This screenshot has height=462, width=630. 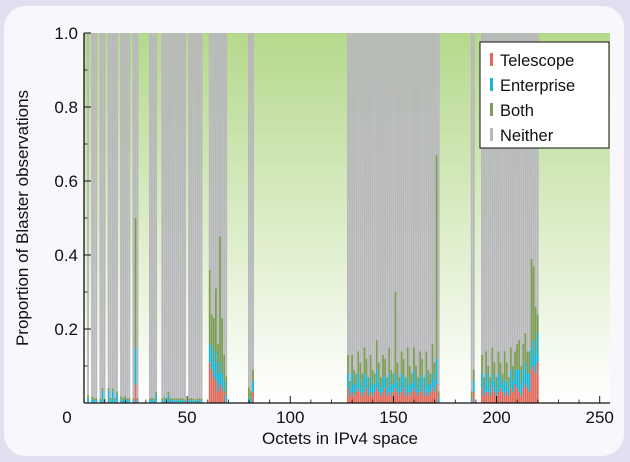 What do you see at coordinates (338, 411) in the screenshot?
I see `x-axis-ticks: 0 50 100 150 200 250` at bounding box center [338, 411].